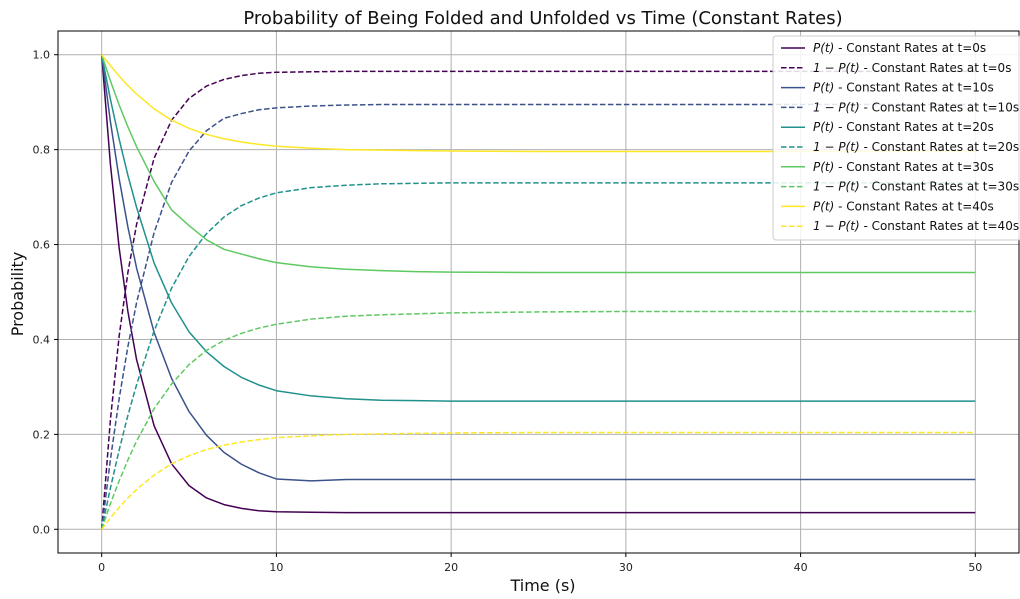 This screenshot has width=1020, height=599. I want to click on y-tick-label: 0.0, so click(42, 529).